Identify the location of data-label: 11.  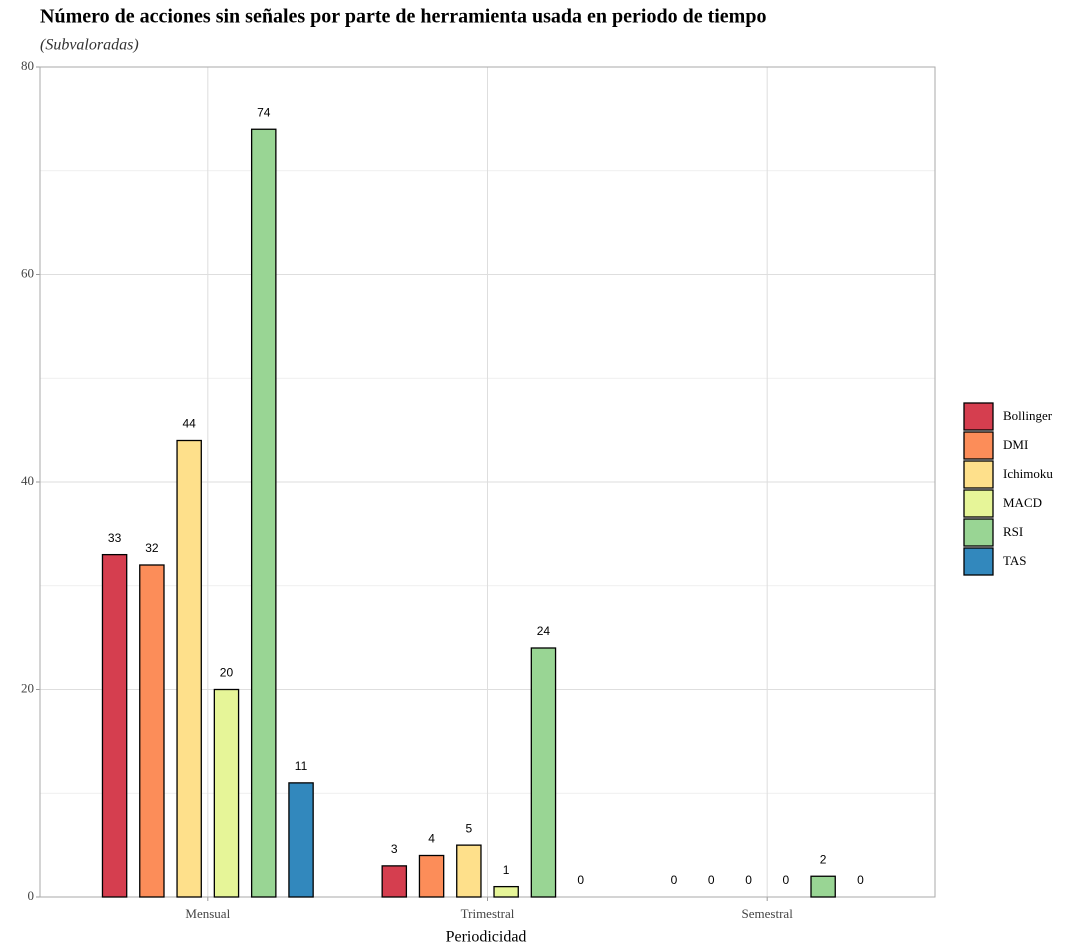
(301, 766).